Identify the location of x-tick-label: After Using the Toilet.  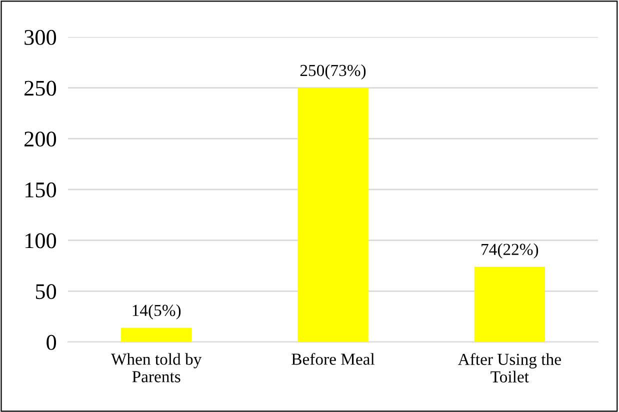
(509, 367).